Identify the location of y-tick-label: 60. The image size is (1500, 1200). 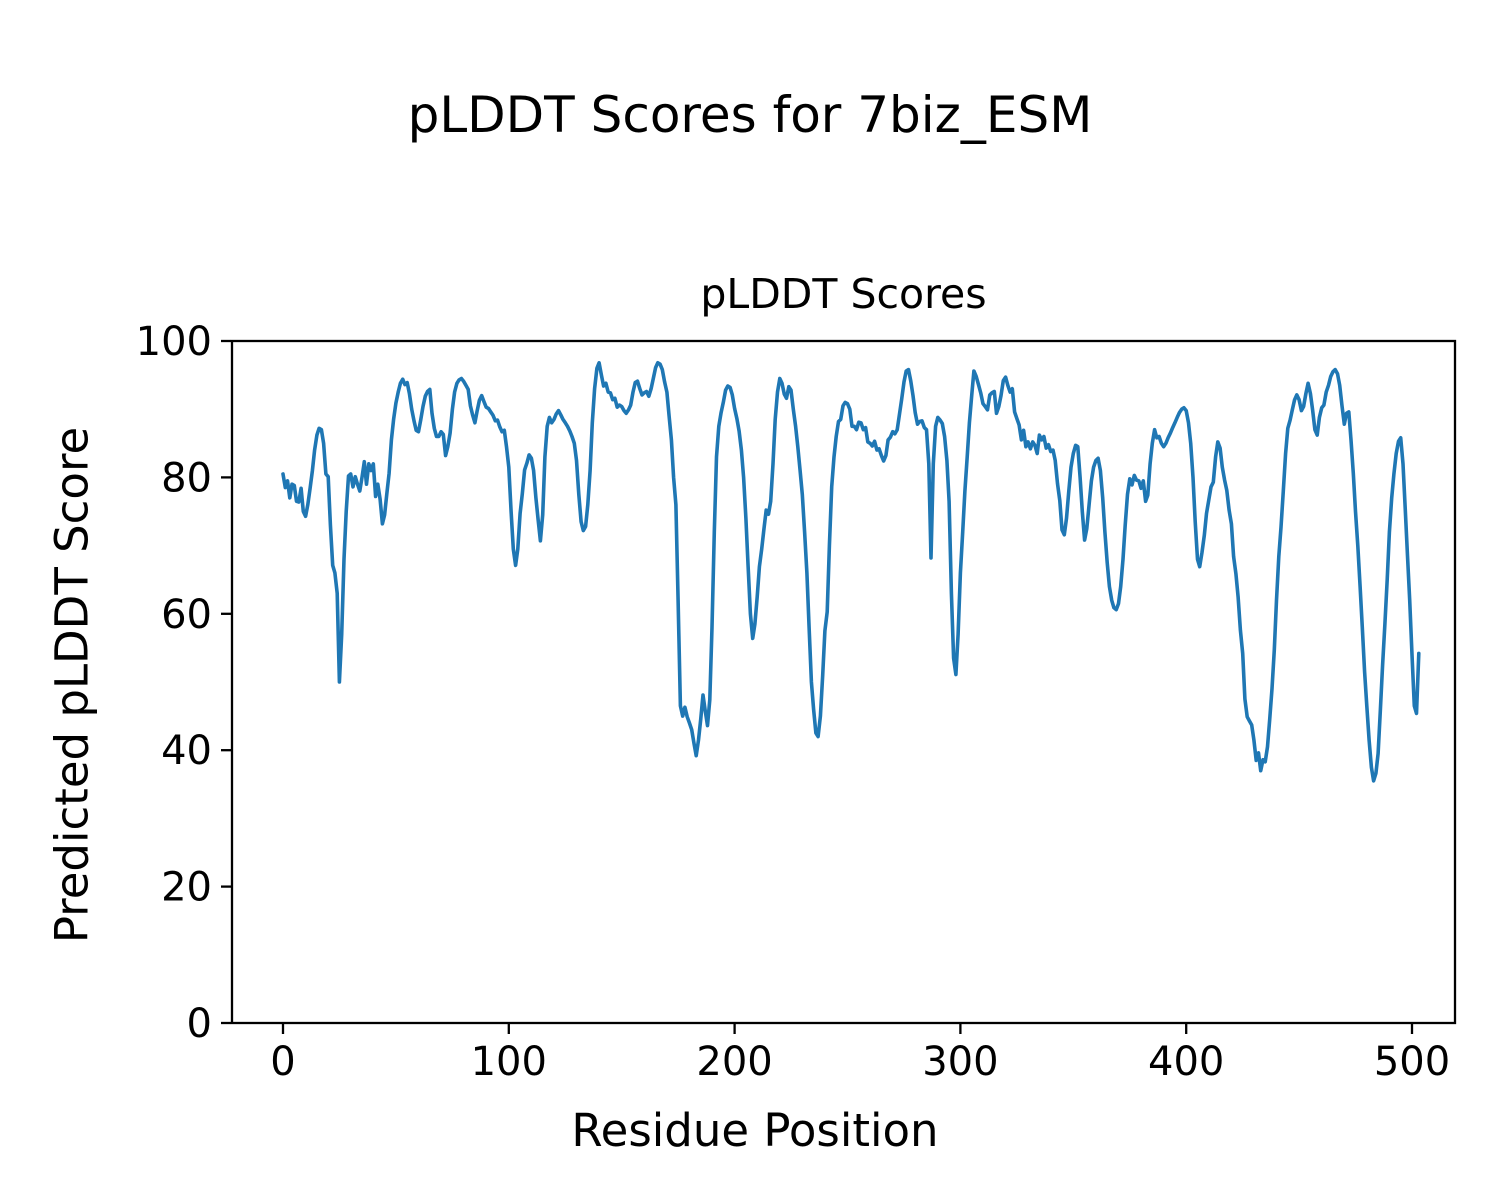
(186, 615).